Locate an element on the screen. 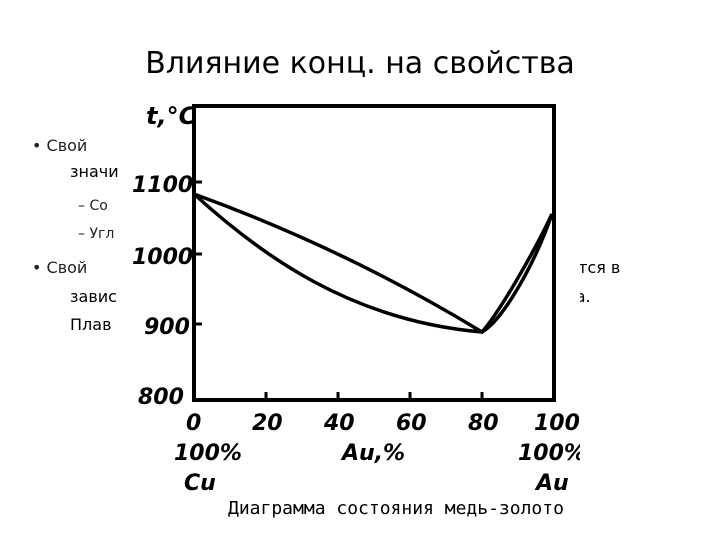 This screenshot has width=720, height=540. bullet-2: • Свой is located at coordinates (59, 267).